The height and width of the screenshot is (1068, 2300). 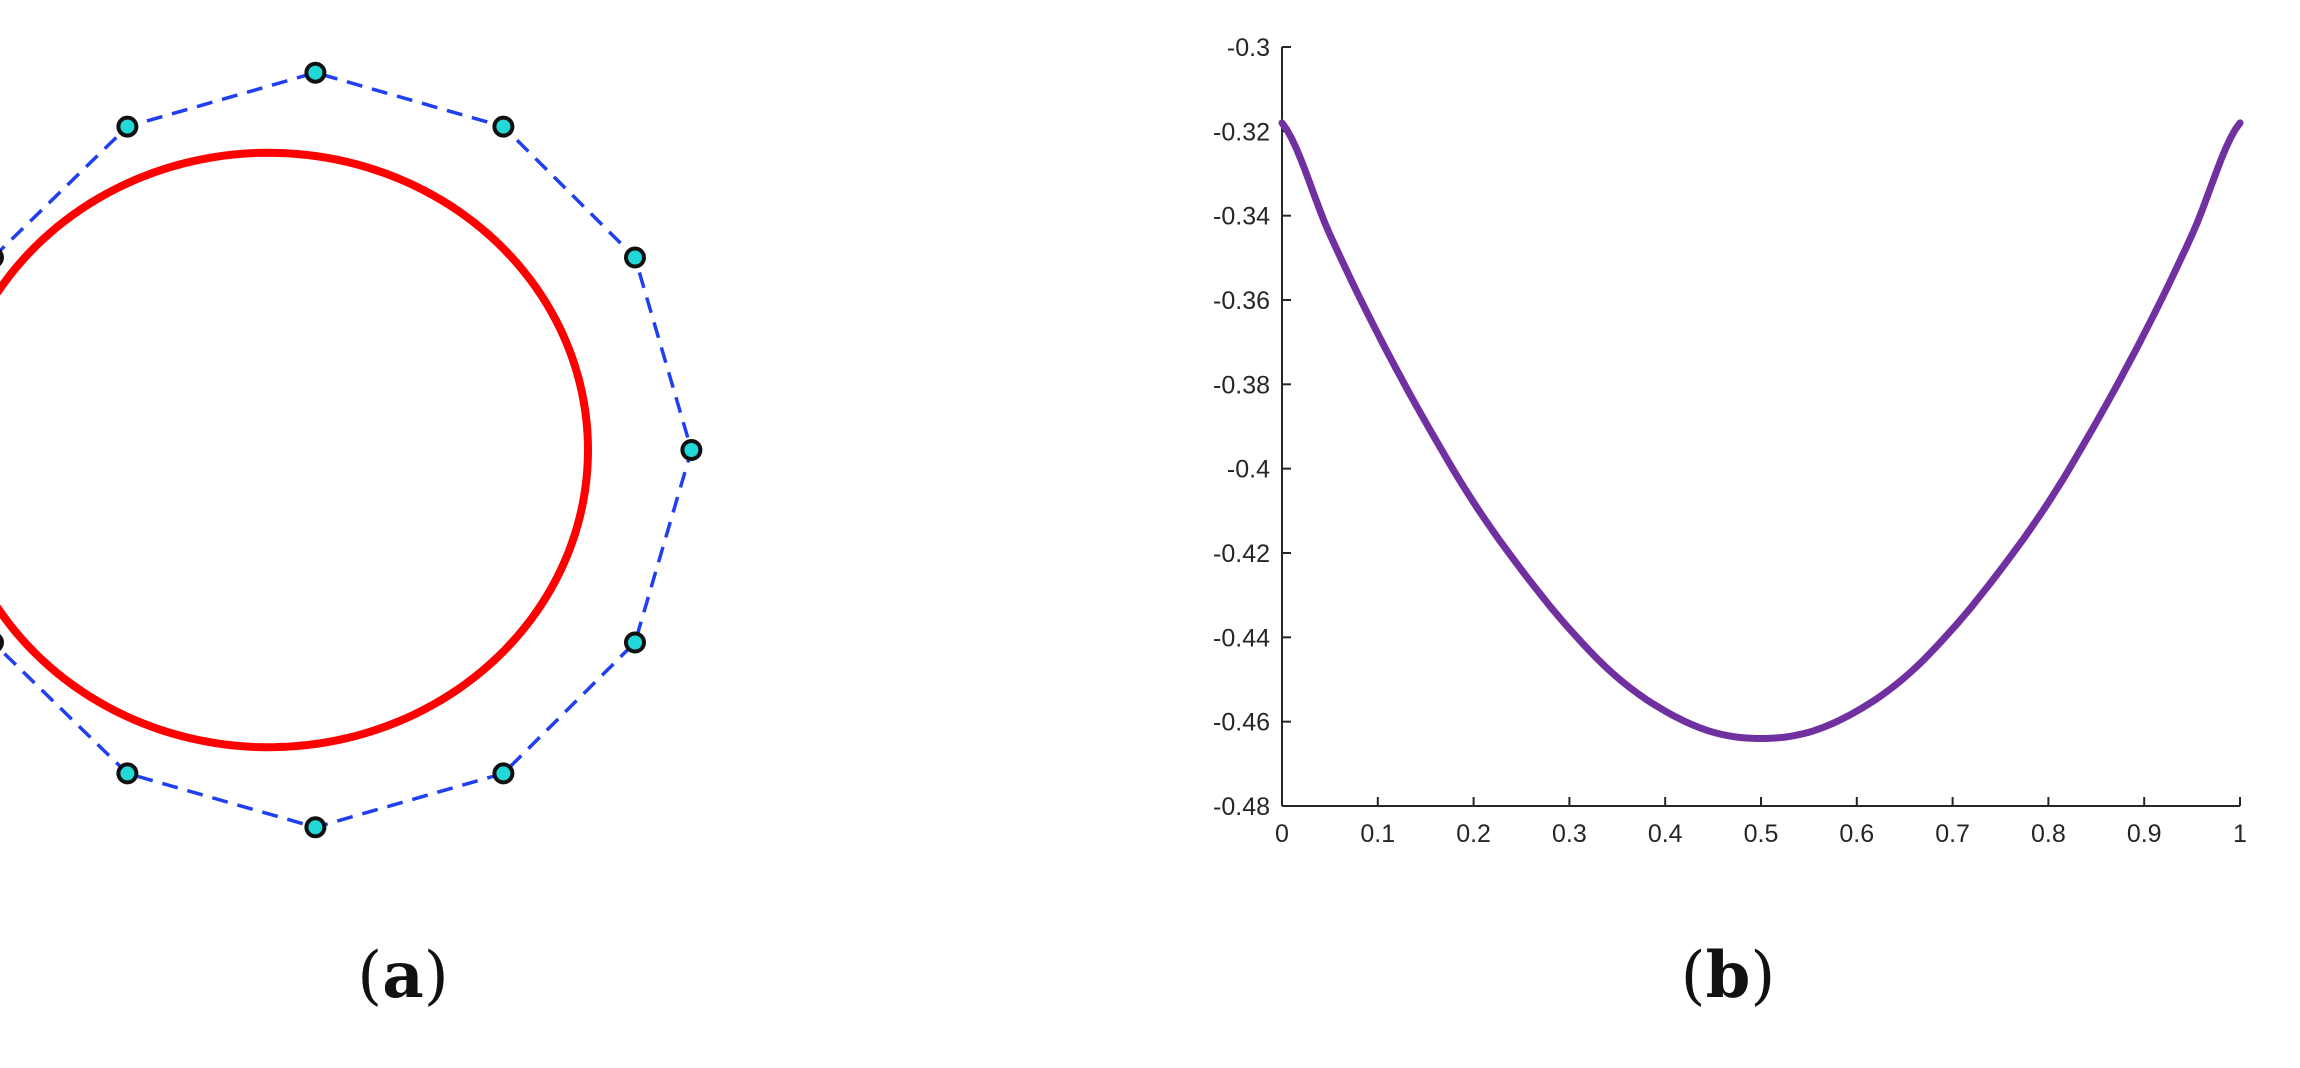 What do you see at coordinates (1241, 723) in the screenshot?
I see `y-tick-label: -0.46` at bounding box center [1241, 723].